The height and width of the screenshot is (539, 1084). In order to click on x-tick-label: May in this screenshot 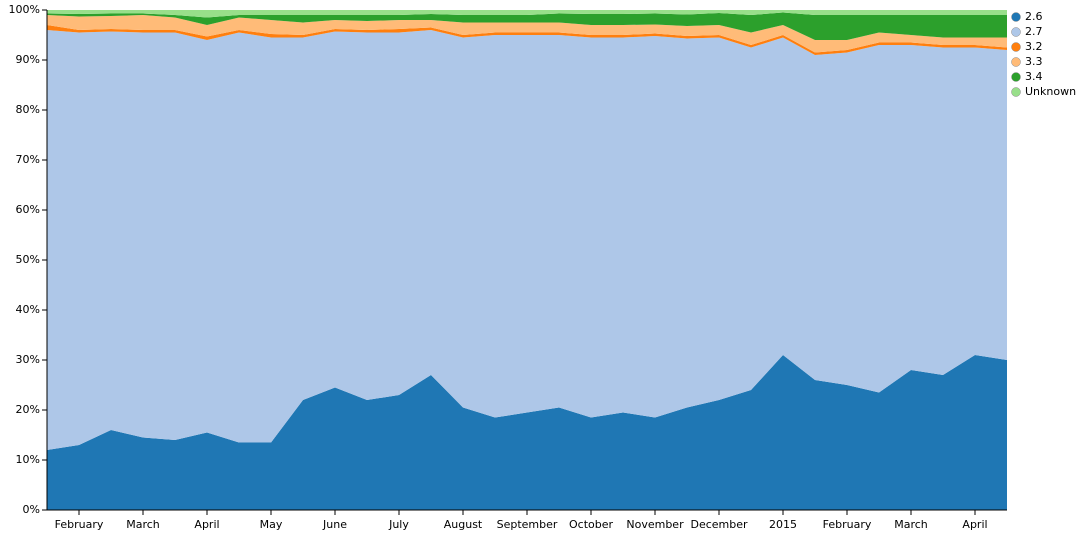, I will do `click(271, 524)`.